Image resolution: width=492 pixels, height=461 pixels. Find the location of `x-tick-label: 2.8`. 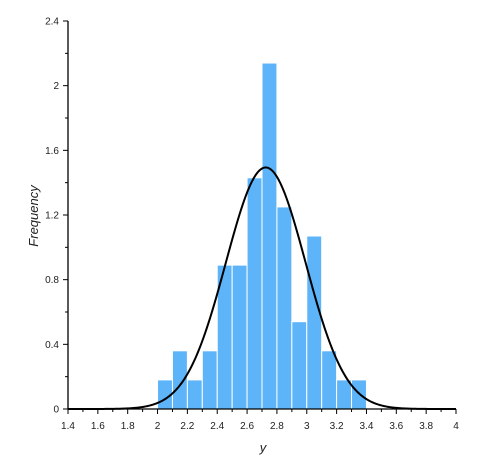

x-tick-label: 2.8 is located at coordinates (277, 426).